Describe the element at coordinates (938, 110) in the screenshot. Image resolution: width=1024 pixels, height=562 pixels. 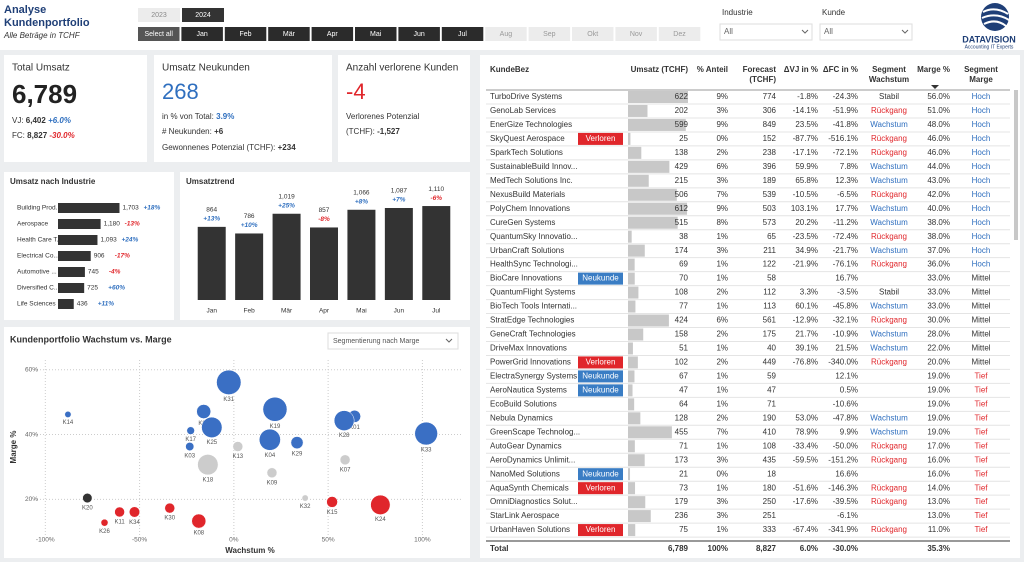
I see `table-cell: 51.0%` at that location.